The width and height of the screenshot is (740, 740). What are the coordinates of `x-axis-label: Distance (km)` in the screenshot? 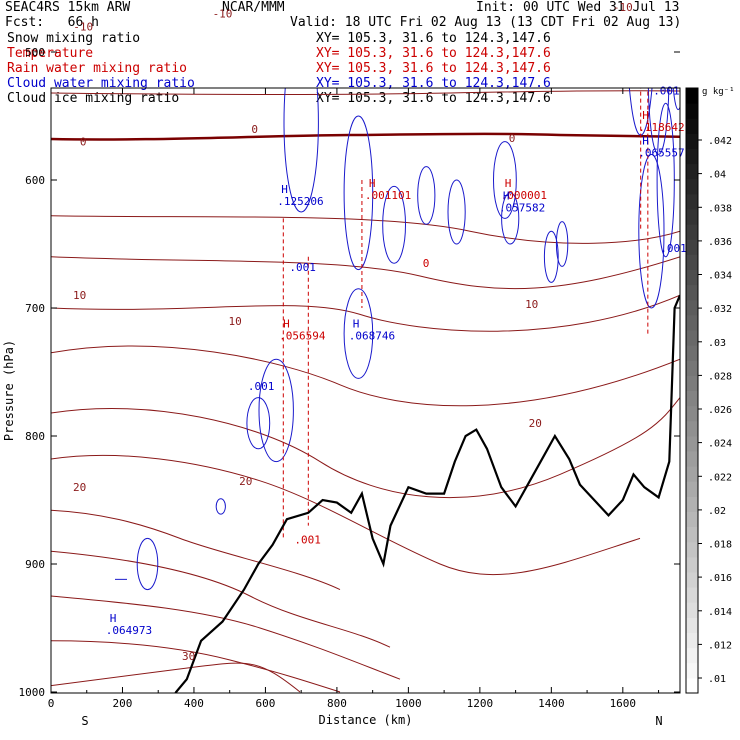 It's located at (366, 720).